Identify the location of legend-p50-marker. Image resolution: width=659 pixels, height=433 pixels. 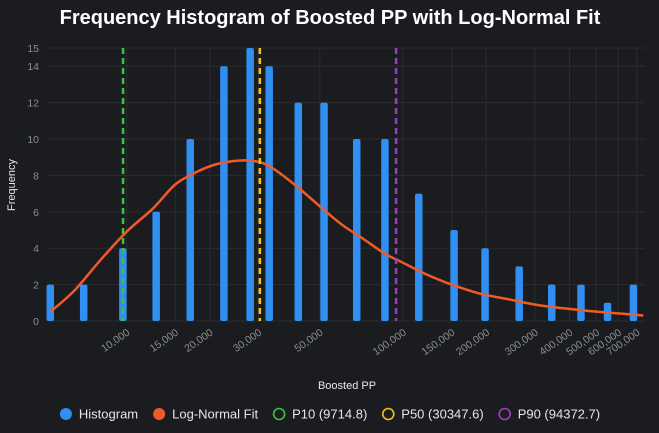
(388, 414).